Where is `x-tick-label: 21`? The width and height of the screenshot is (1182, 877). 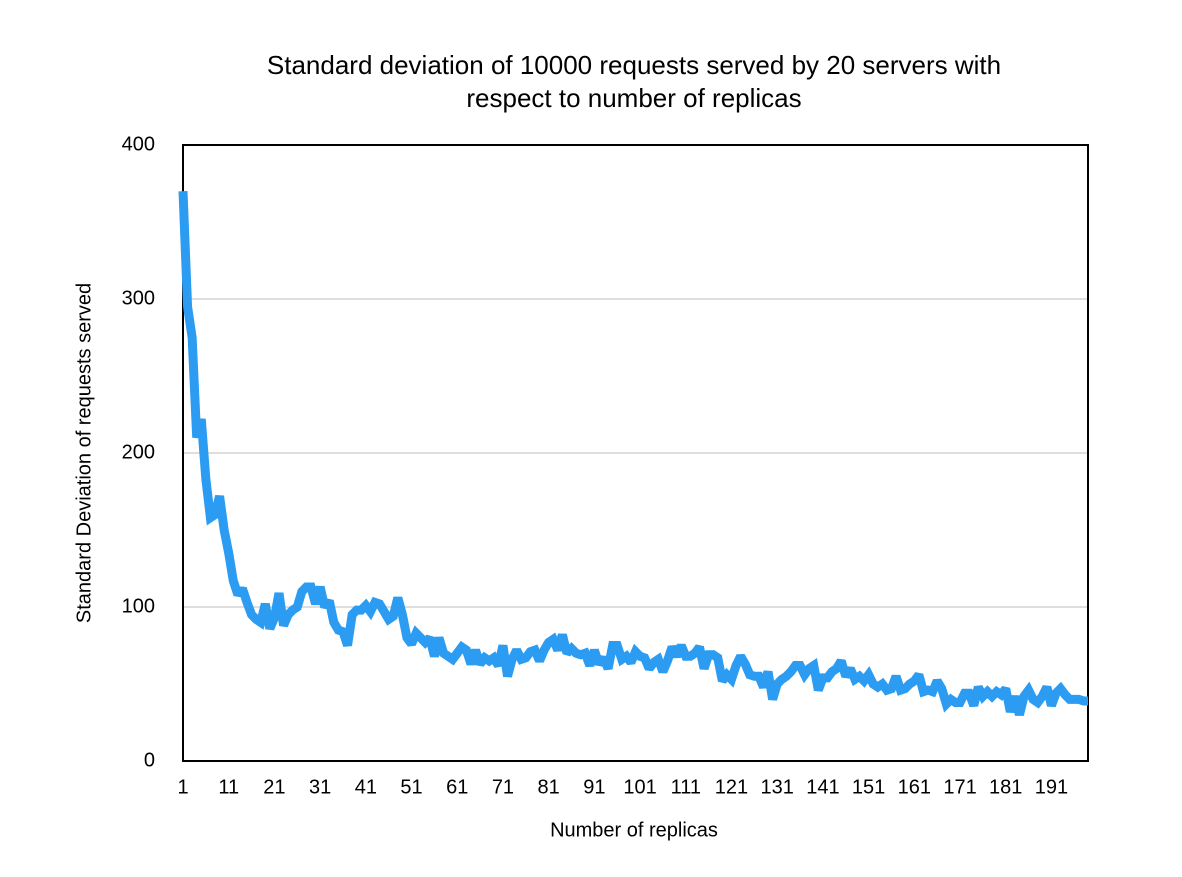
x-tick-label: 21 is located at coordinates (274, 787).